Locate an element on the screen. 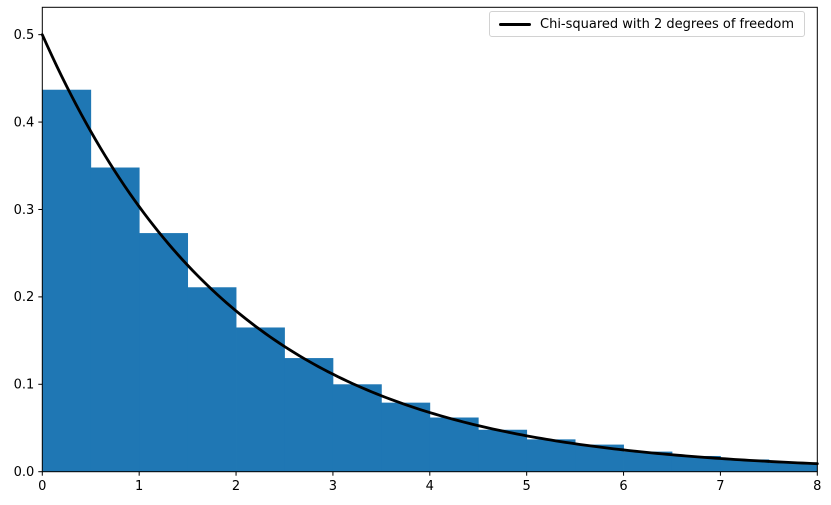  x-axis-tick-label: 2 is located at coordinates (236, 486).